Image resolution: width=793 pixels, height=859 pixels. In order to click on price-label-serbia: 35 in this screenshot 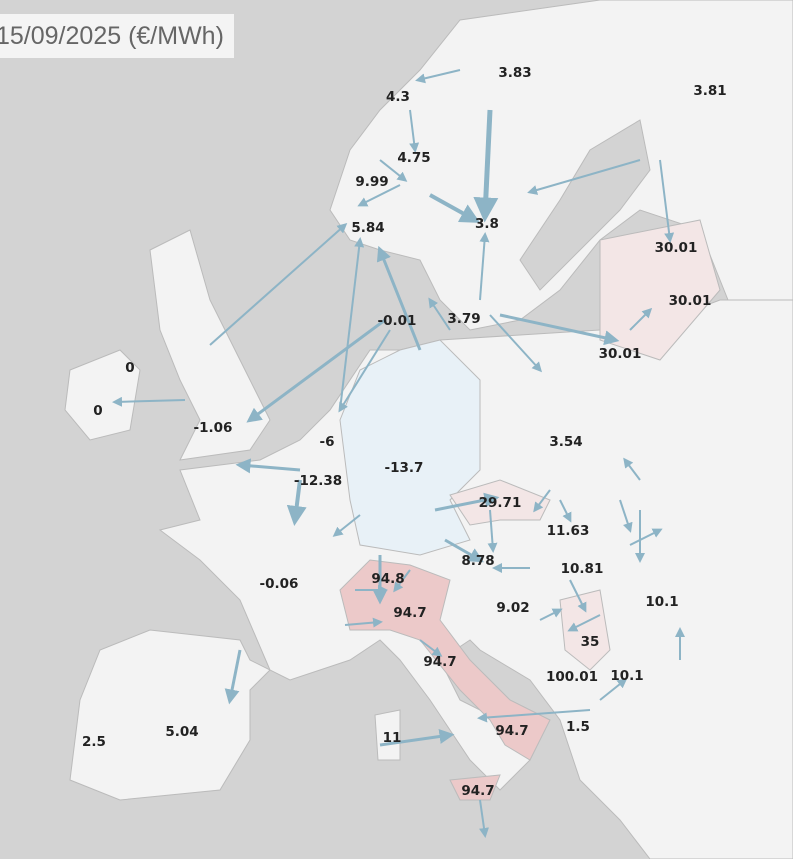, I will do `click(590, 642)`.